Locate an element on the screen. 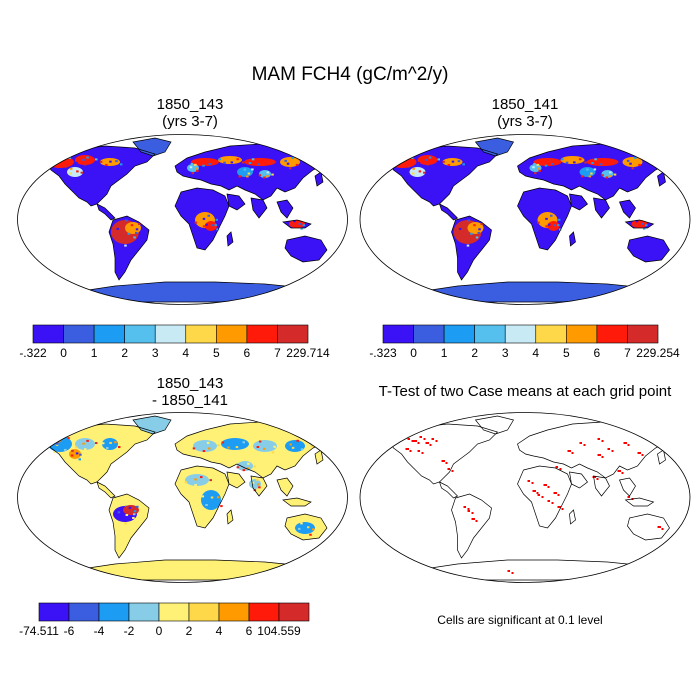 The width and height of the screenshot is (700, 700). colorbar-label: 104.559 is located at coordinates (279, 631).